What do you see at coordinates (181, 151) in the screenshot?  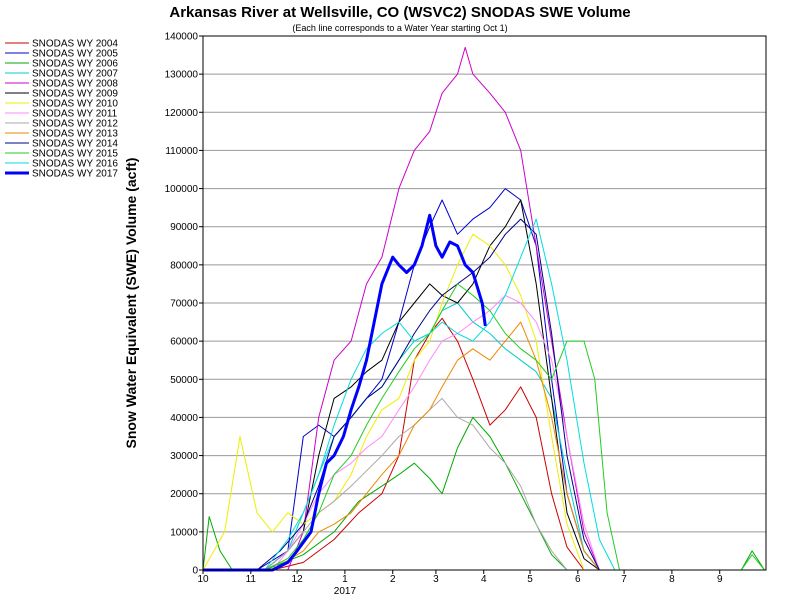 I see `y-tick-label: 110000` at bounding box center [181, 151].